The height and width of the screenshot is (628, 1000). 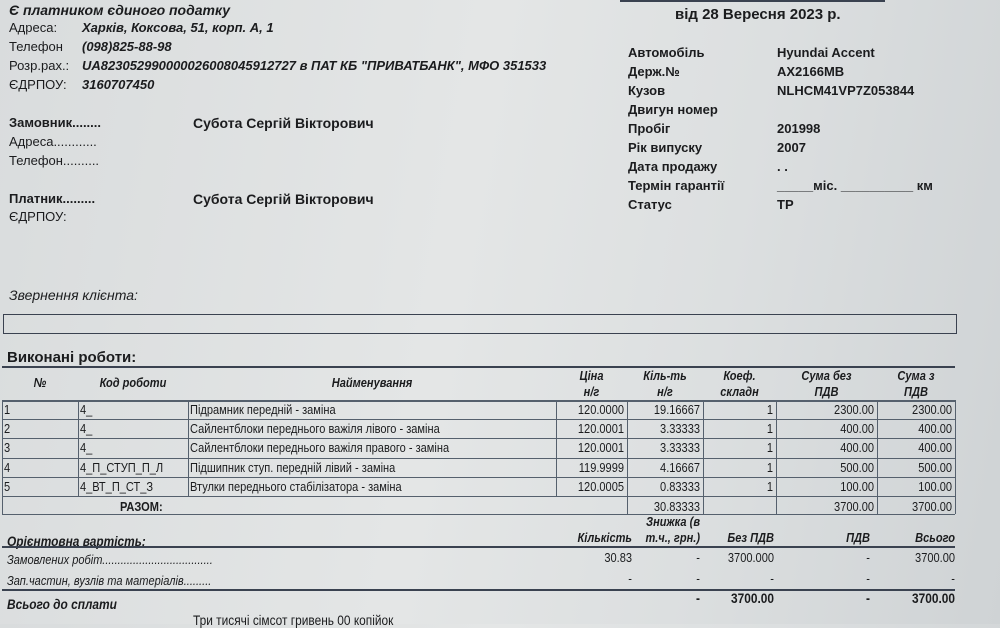 I want to click on vehicle-label: Двигун номер, so click(x=673, y=109).